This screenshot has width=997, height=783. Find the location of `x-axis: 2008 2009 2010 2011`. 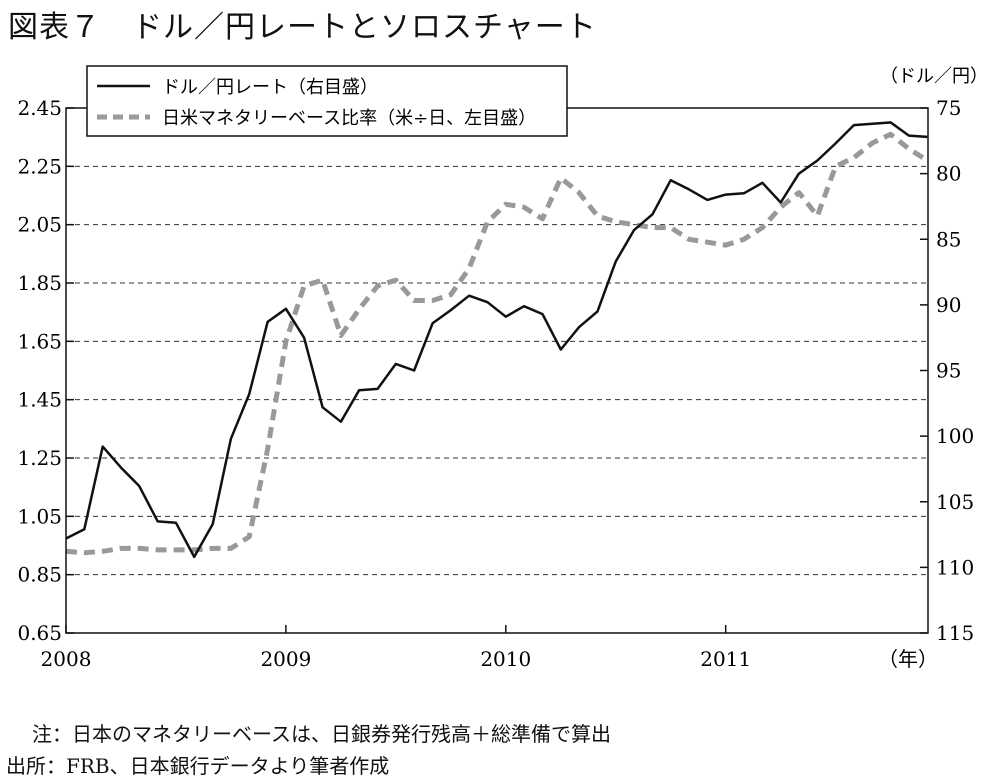

x-axis: 2008 2009 2010 2011 is located at coordinates (396, 648).